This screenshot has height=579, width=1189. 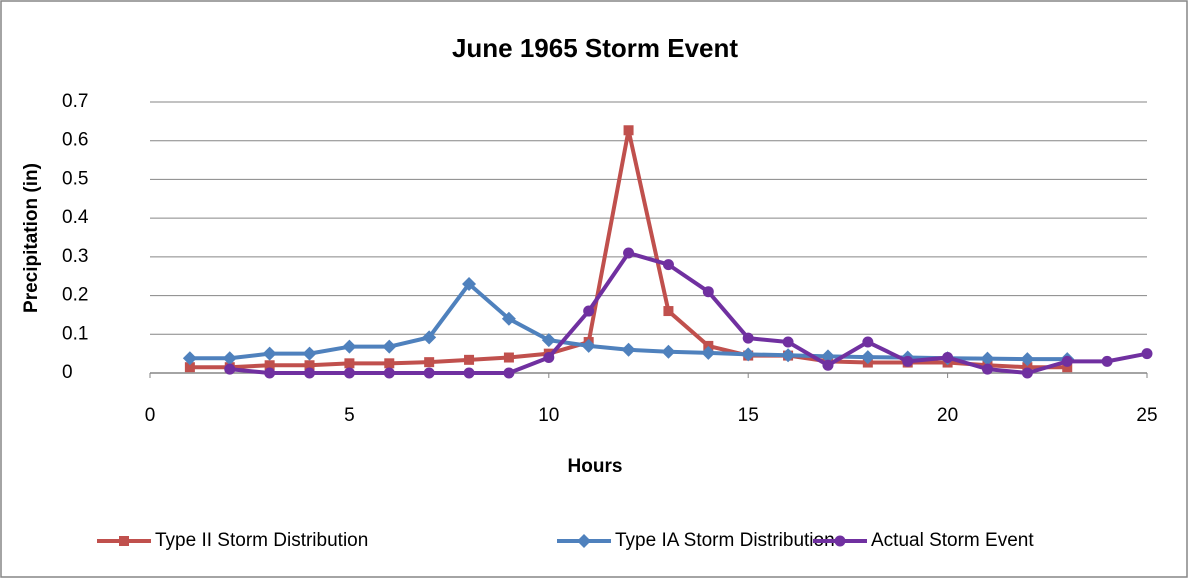 I want to click on legend-label: Type II Storm Distribution, so click(x=261, y=540).